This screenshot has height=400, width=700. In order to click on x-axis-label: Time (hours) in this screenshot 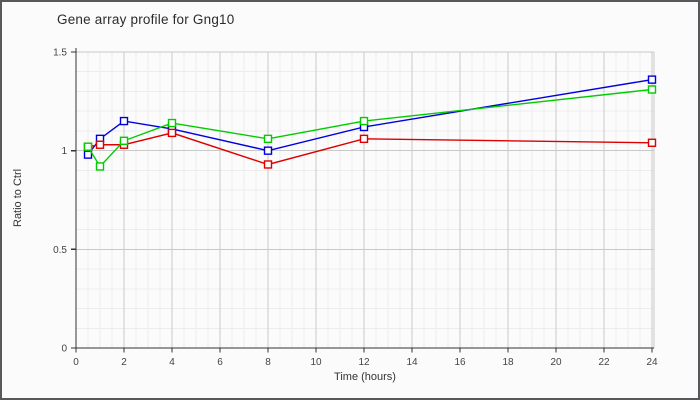, I will do `click(365, 377)`.